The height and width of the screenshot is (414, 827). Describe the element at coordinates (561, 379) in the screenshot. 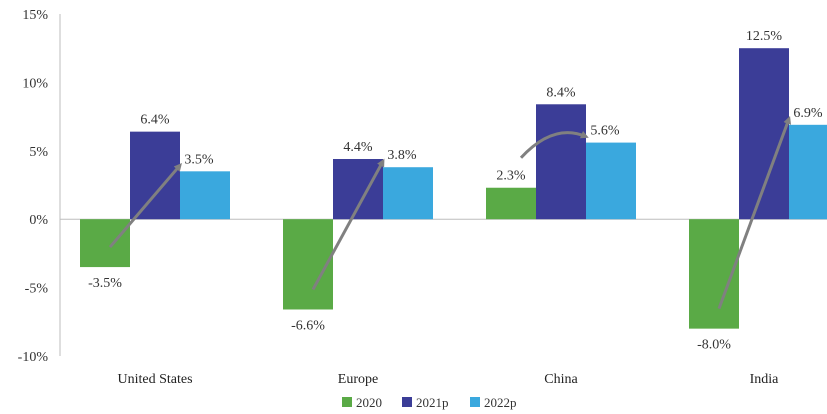

I see `category-label: China` at that location.